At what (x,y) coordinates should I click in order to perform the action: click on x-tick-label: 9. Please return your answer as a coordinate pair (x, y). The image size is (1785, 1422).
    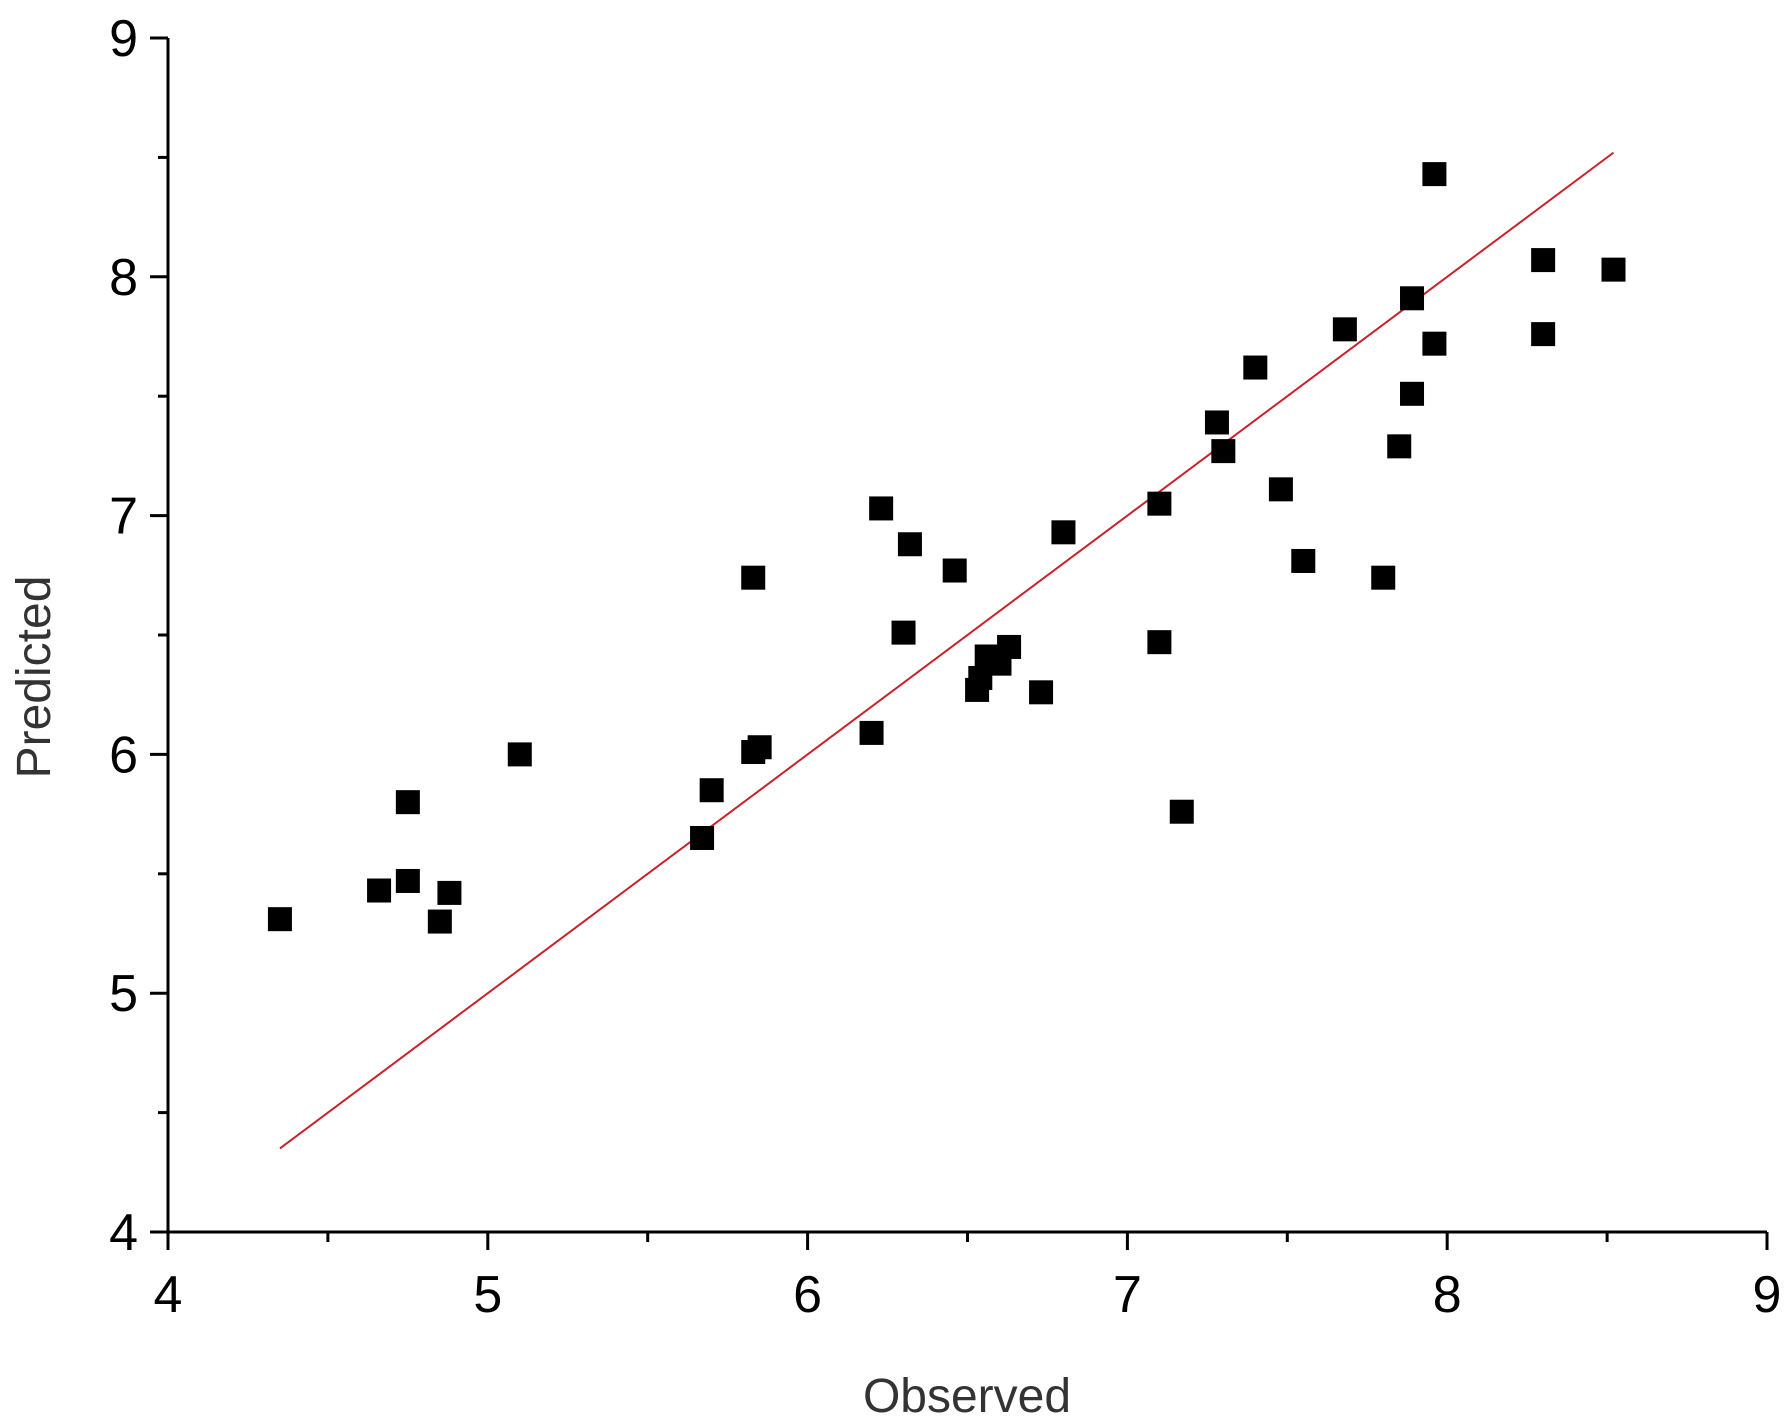
    Looking at the image, I should click on (1767, 1295).